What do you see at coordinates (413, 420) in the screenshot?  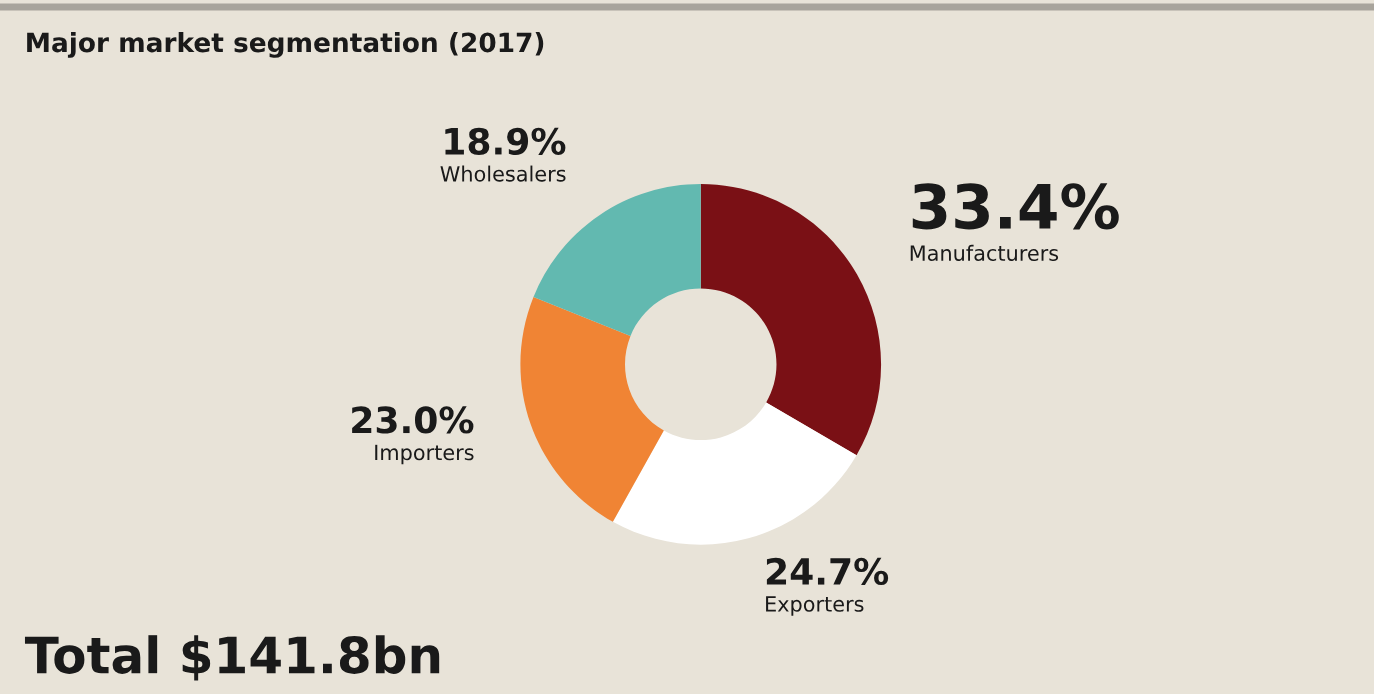 I see `data-label: 23.0%` at bounding box center [413, 420].